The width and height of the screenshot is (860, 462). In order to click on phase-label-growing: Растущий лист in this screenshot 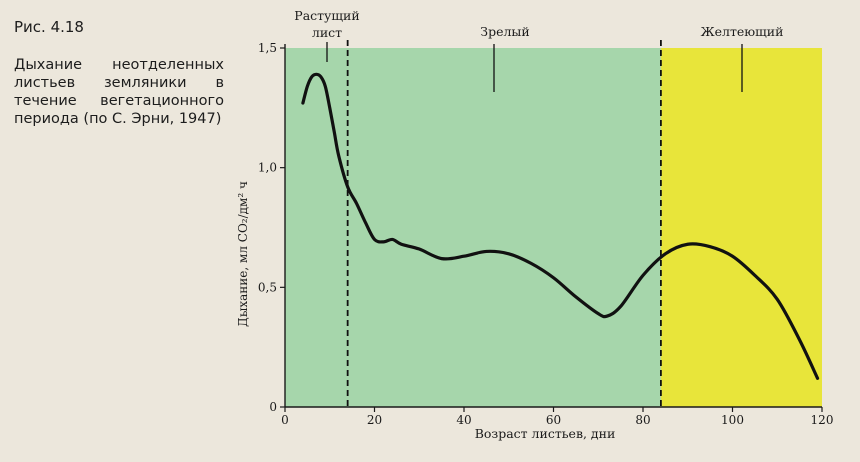, I will do `click(326, 24)`.